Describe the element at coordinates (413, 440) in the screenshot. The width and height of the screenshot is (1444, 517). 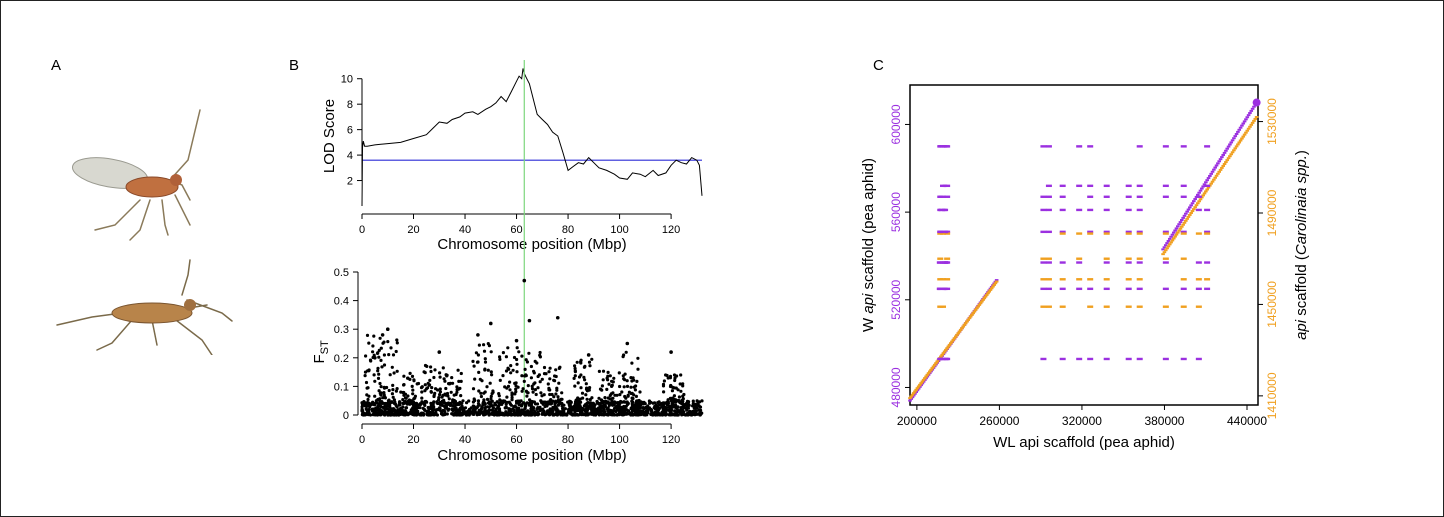
I see `x-tick-label: 20` at that location.